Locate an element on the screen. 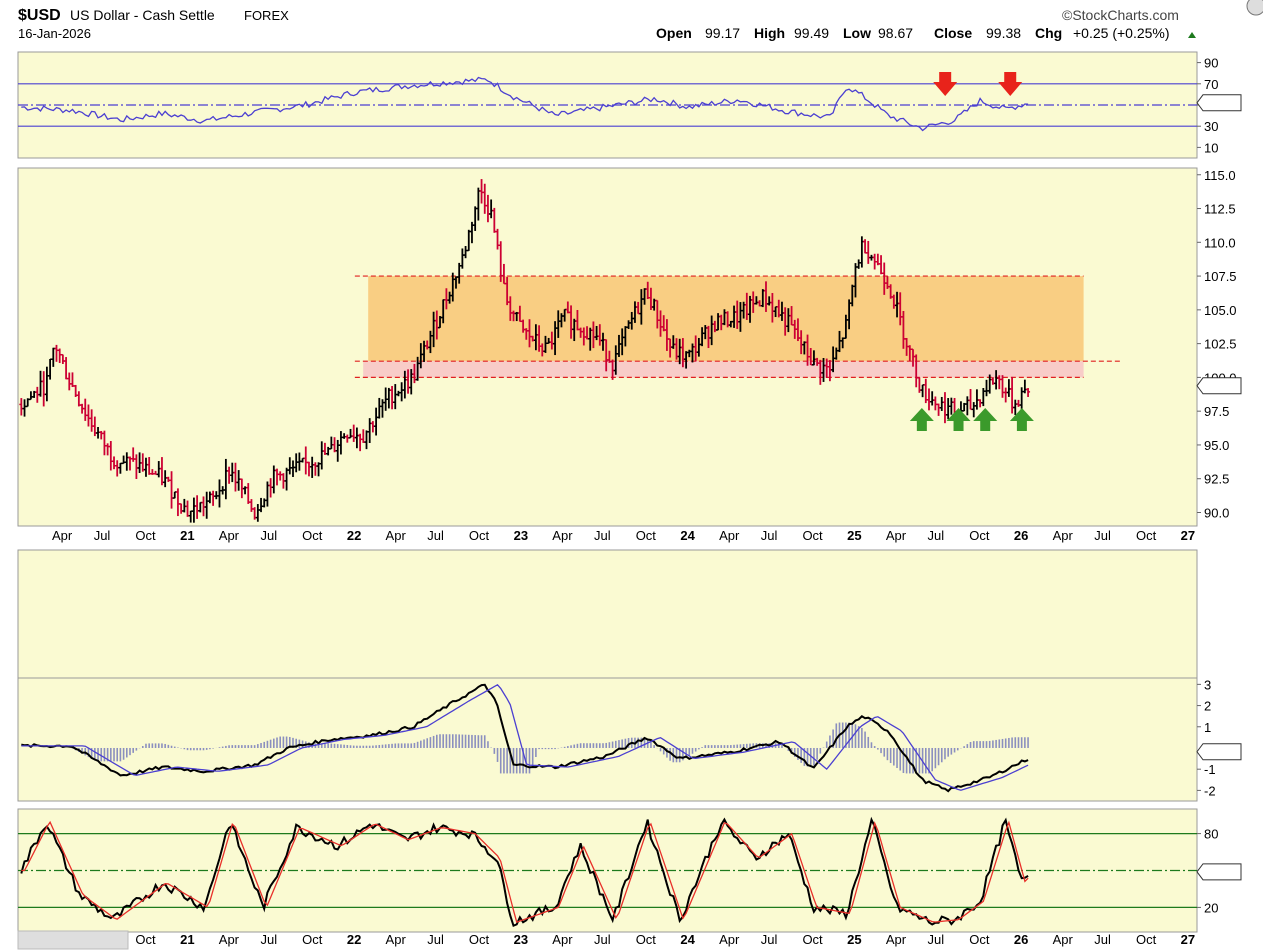 Image resolution: width=1263 pixels, height=951 pixels. open-label: Open is located at coordinates (674, 33).